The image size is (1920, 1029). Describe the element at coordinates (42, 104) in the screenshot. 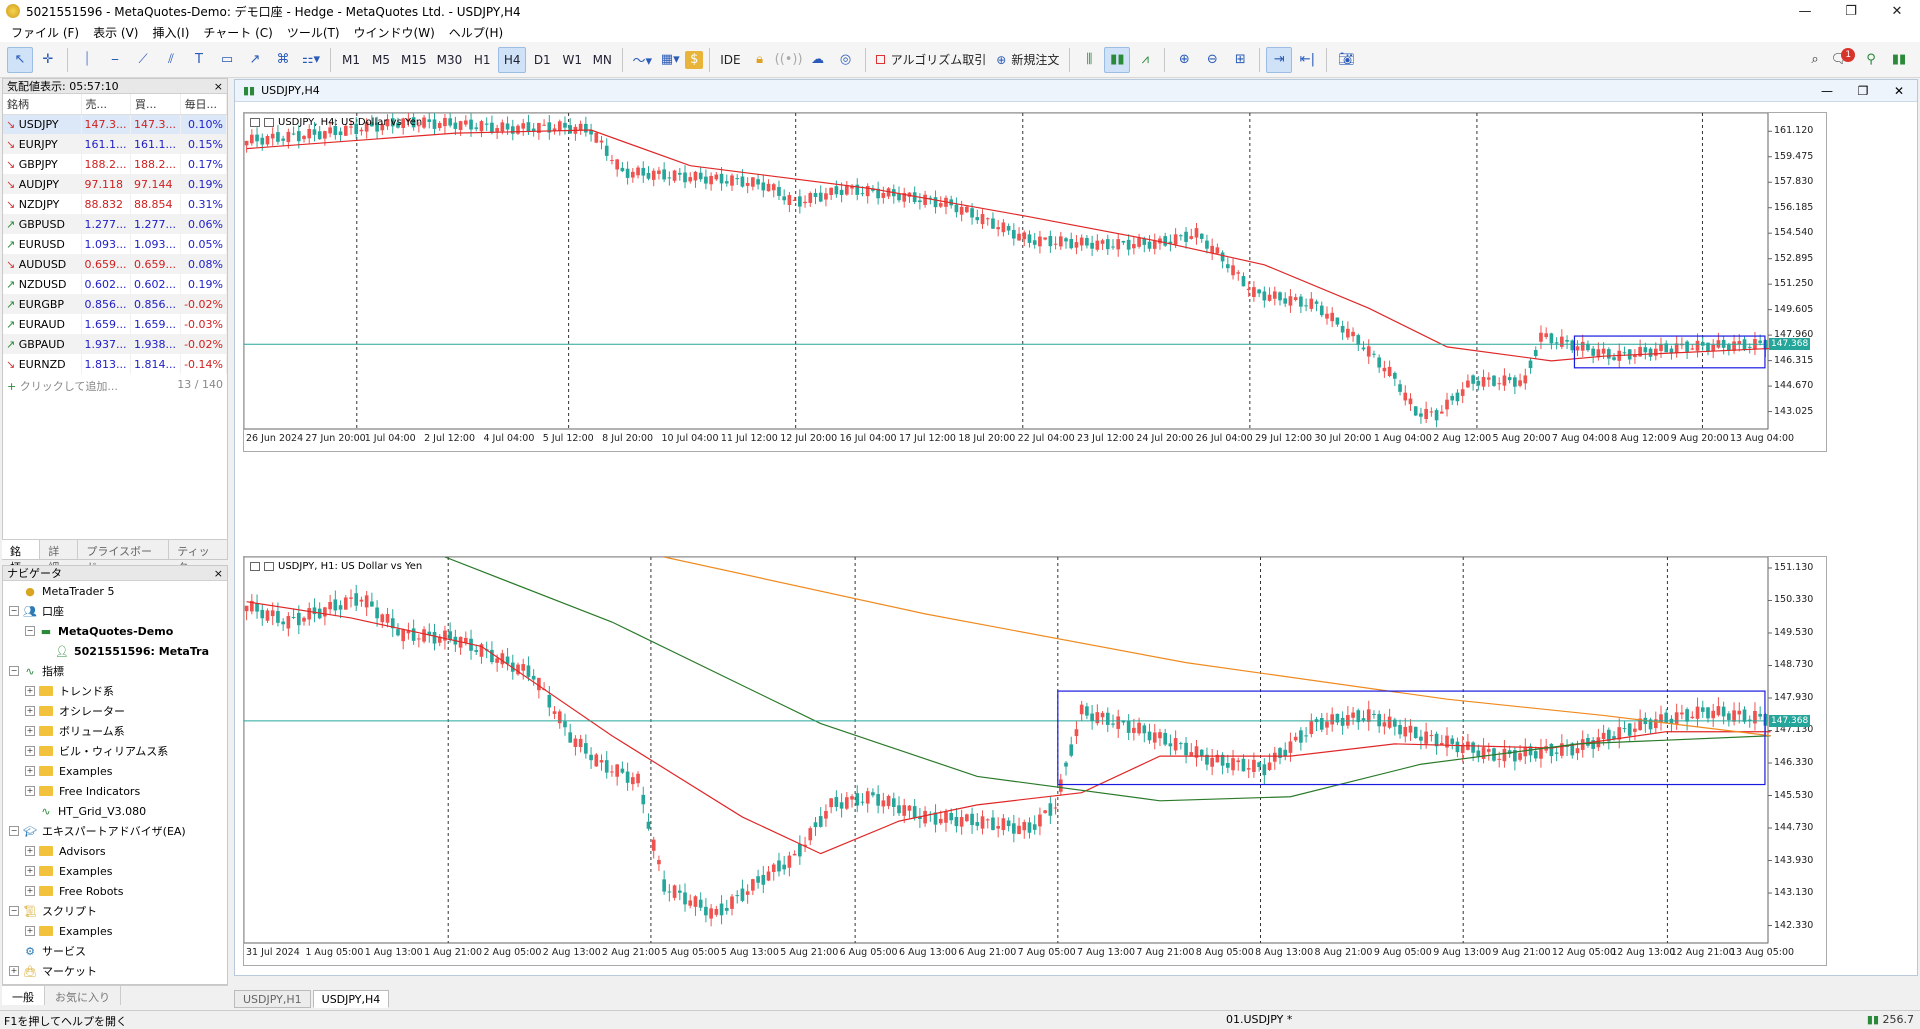

I see `column-header: 銘柄` at that location.